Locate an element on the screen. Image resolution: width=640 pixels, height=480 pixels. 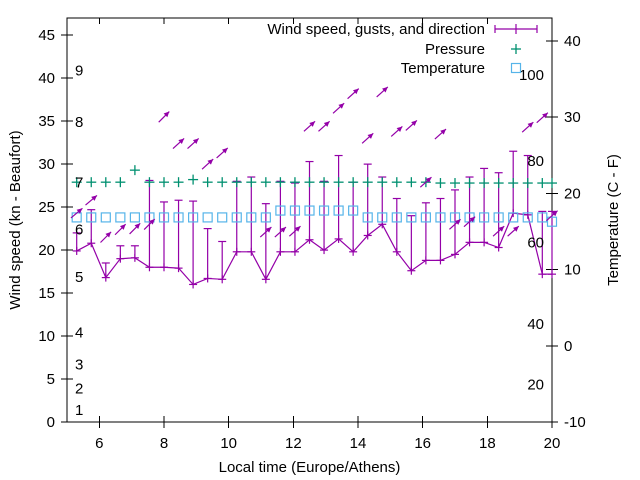
y2-tick-label-40: 40 is located at coordinates (572, 41).